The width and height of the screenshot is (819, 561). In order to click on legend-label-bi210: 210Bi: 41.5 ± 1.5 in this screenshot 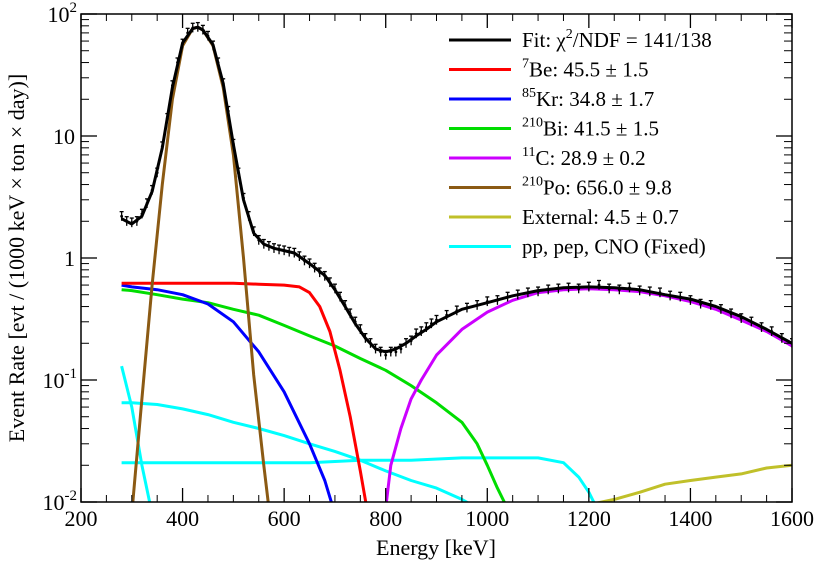, I will do `click(590, 128)`.